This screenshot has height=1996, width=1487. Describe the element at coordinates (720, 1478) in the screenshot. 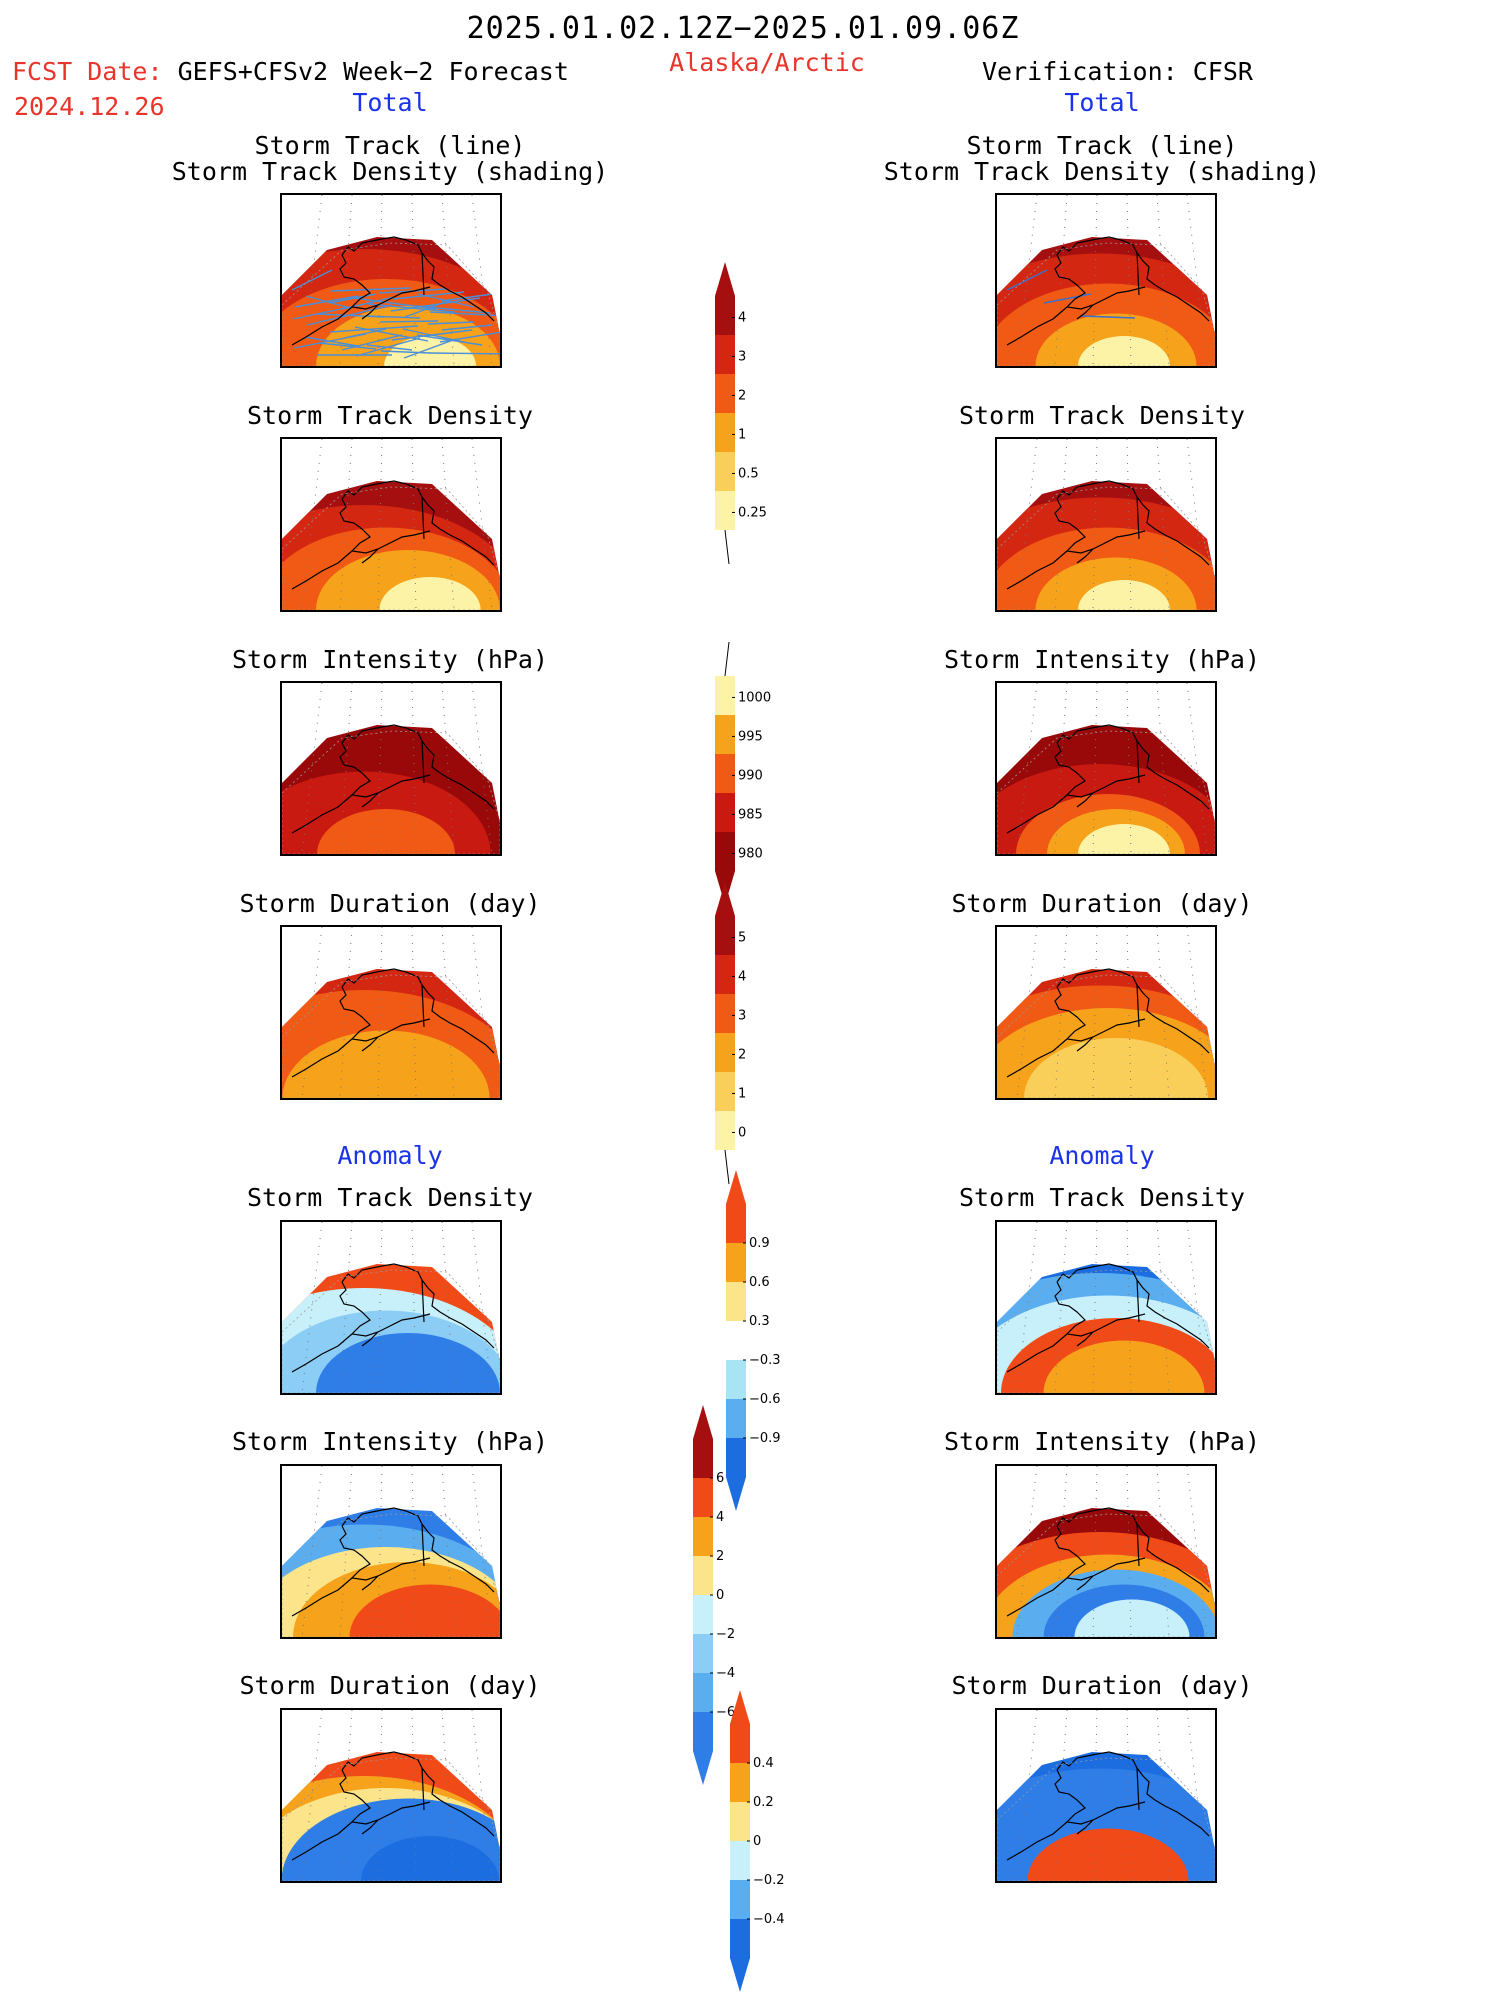

I see `colorbar-tick-label: 6` at that location.